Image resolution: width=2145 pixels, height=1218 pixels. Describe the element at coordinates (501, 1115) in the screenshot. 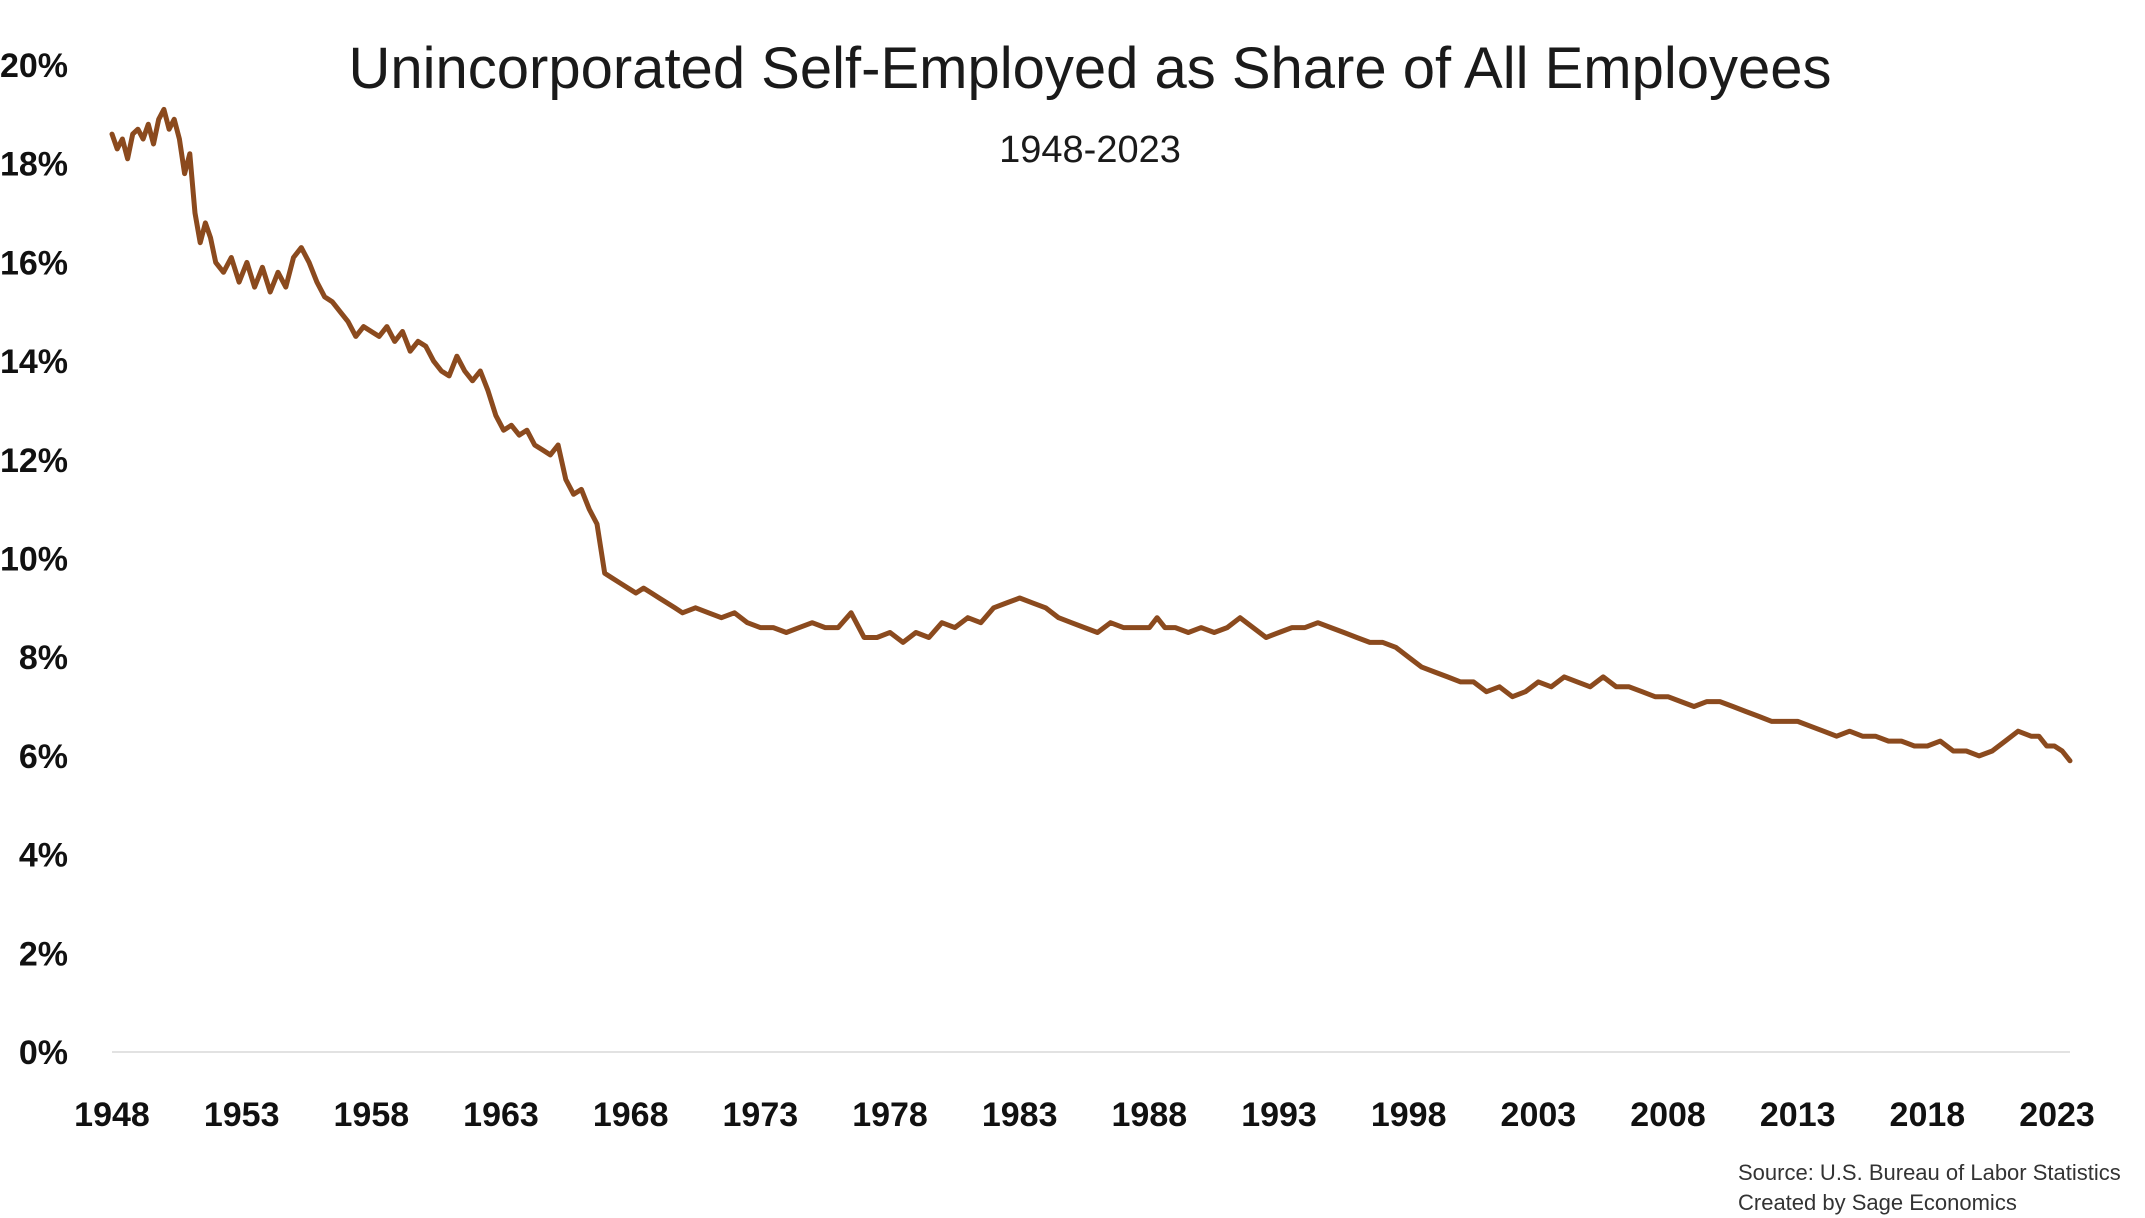

I see `x-tick-label: 1963` at that location.